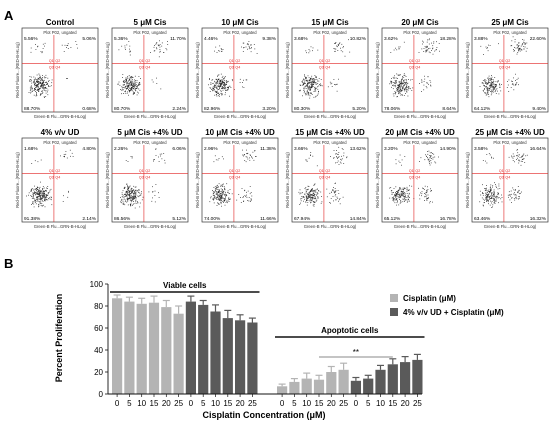 The image size is (550, 422). I want to click on gate-label: Q1, so click(411, 61).